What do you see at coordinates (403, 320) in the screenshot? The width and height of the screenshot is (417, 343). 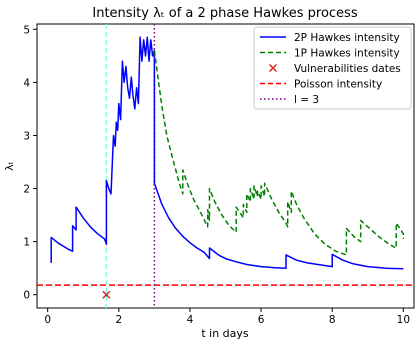 I see `x-tick-label: 10` at bounding box center [403, 320].